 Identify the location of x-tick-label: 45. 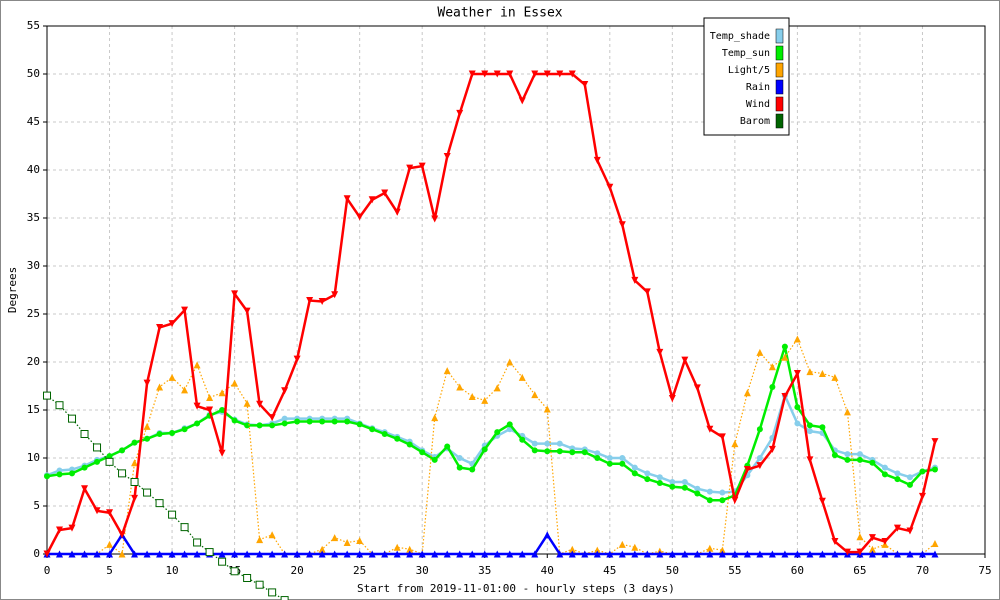
(609, 570).